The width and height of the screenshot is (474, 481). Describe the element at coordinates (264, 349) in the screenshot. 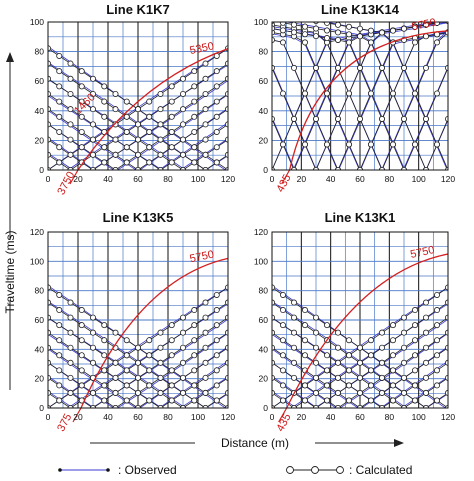

I see `y-tick-label: 40` at that location.